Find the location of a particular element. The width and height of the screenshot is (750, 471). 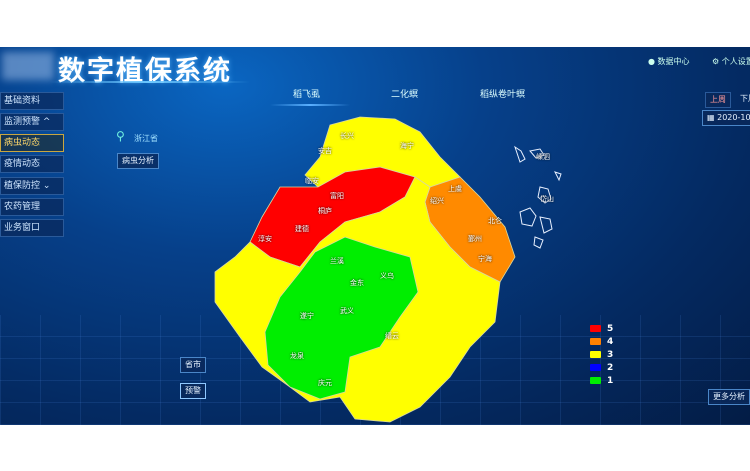

map-county-label: 武义 is located at coordinates (347, 311).